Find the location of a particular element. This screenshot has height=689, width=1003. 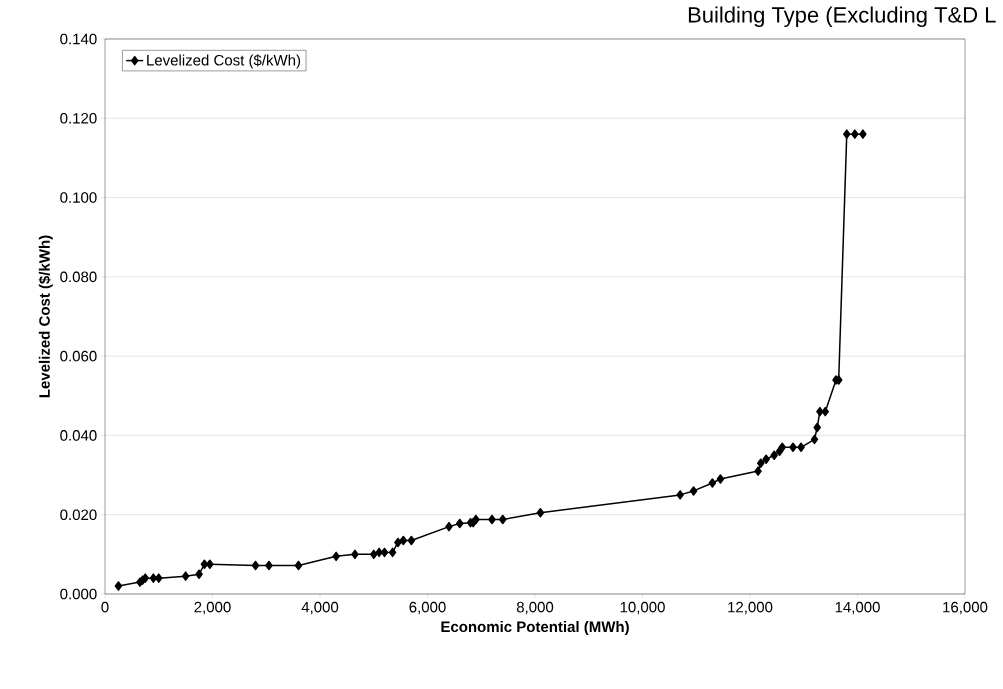

y-tick-label: 0.100 is located at coordinates (78, 197).